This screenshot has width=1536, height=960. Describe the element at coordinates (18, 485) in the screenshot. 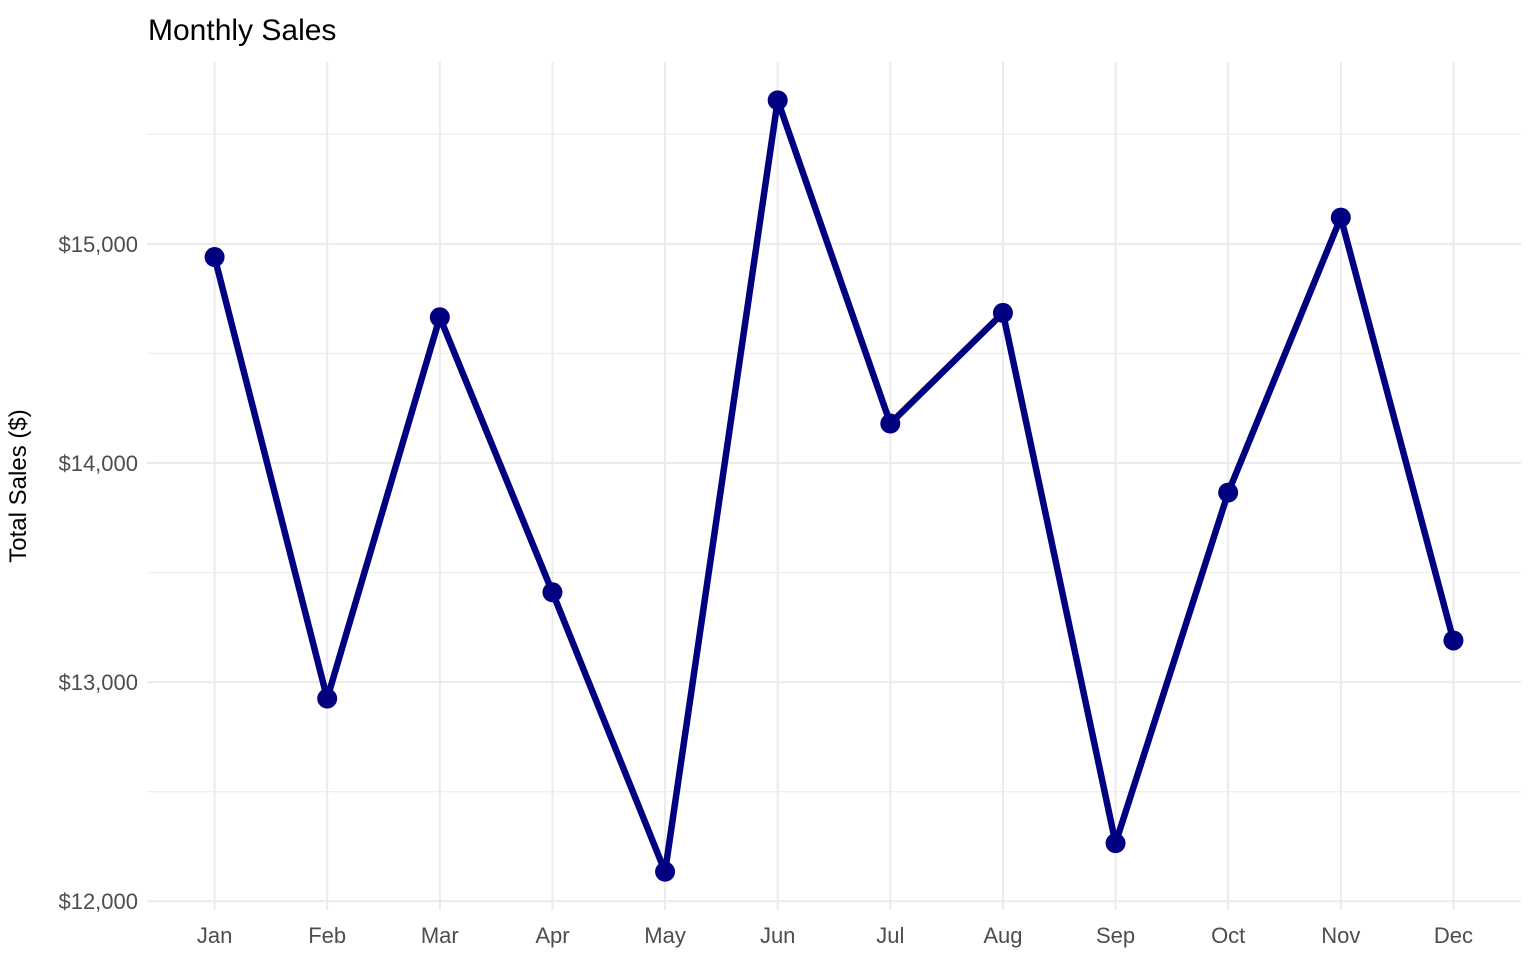

I see `y-axis-title: Total Sales ($)` at that location.